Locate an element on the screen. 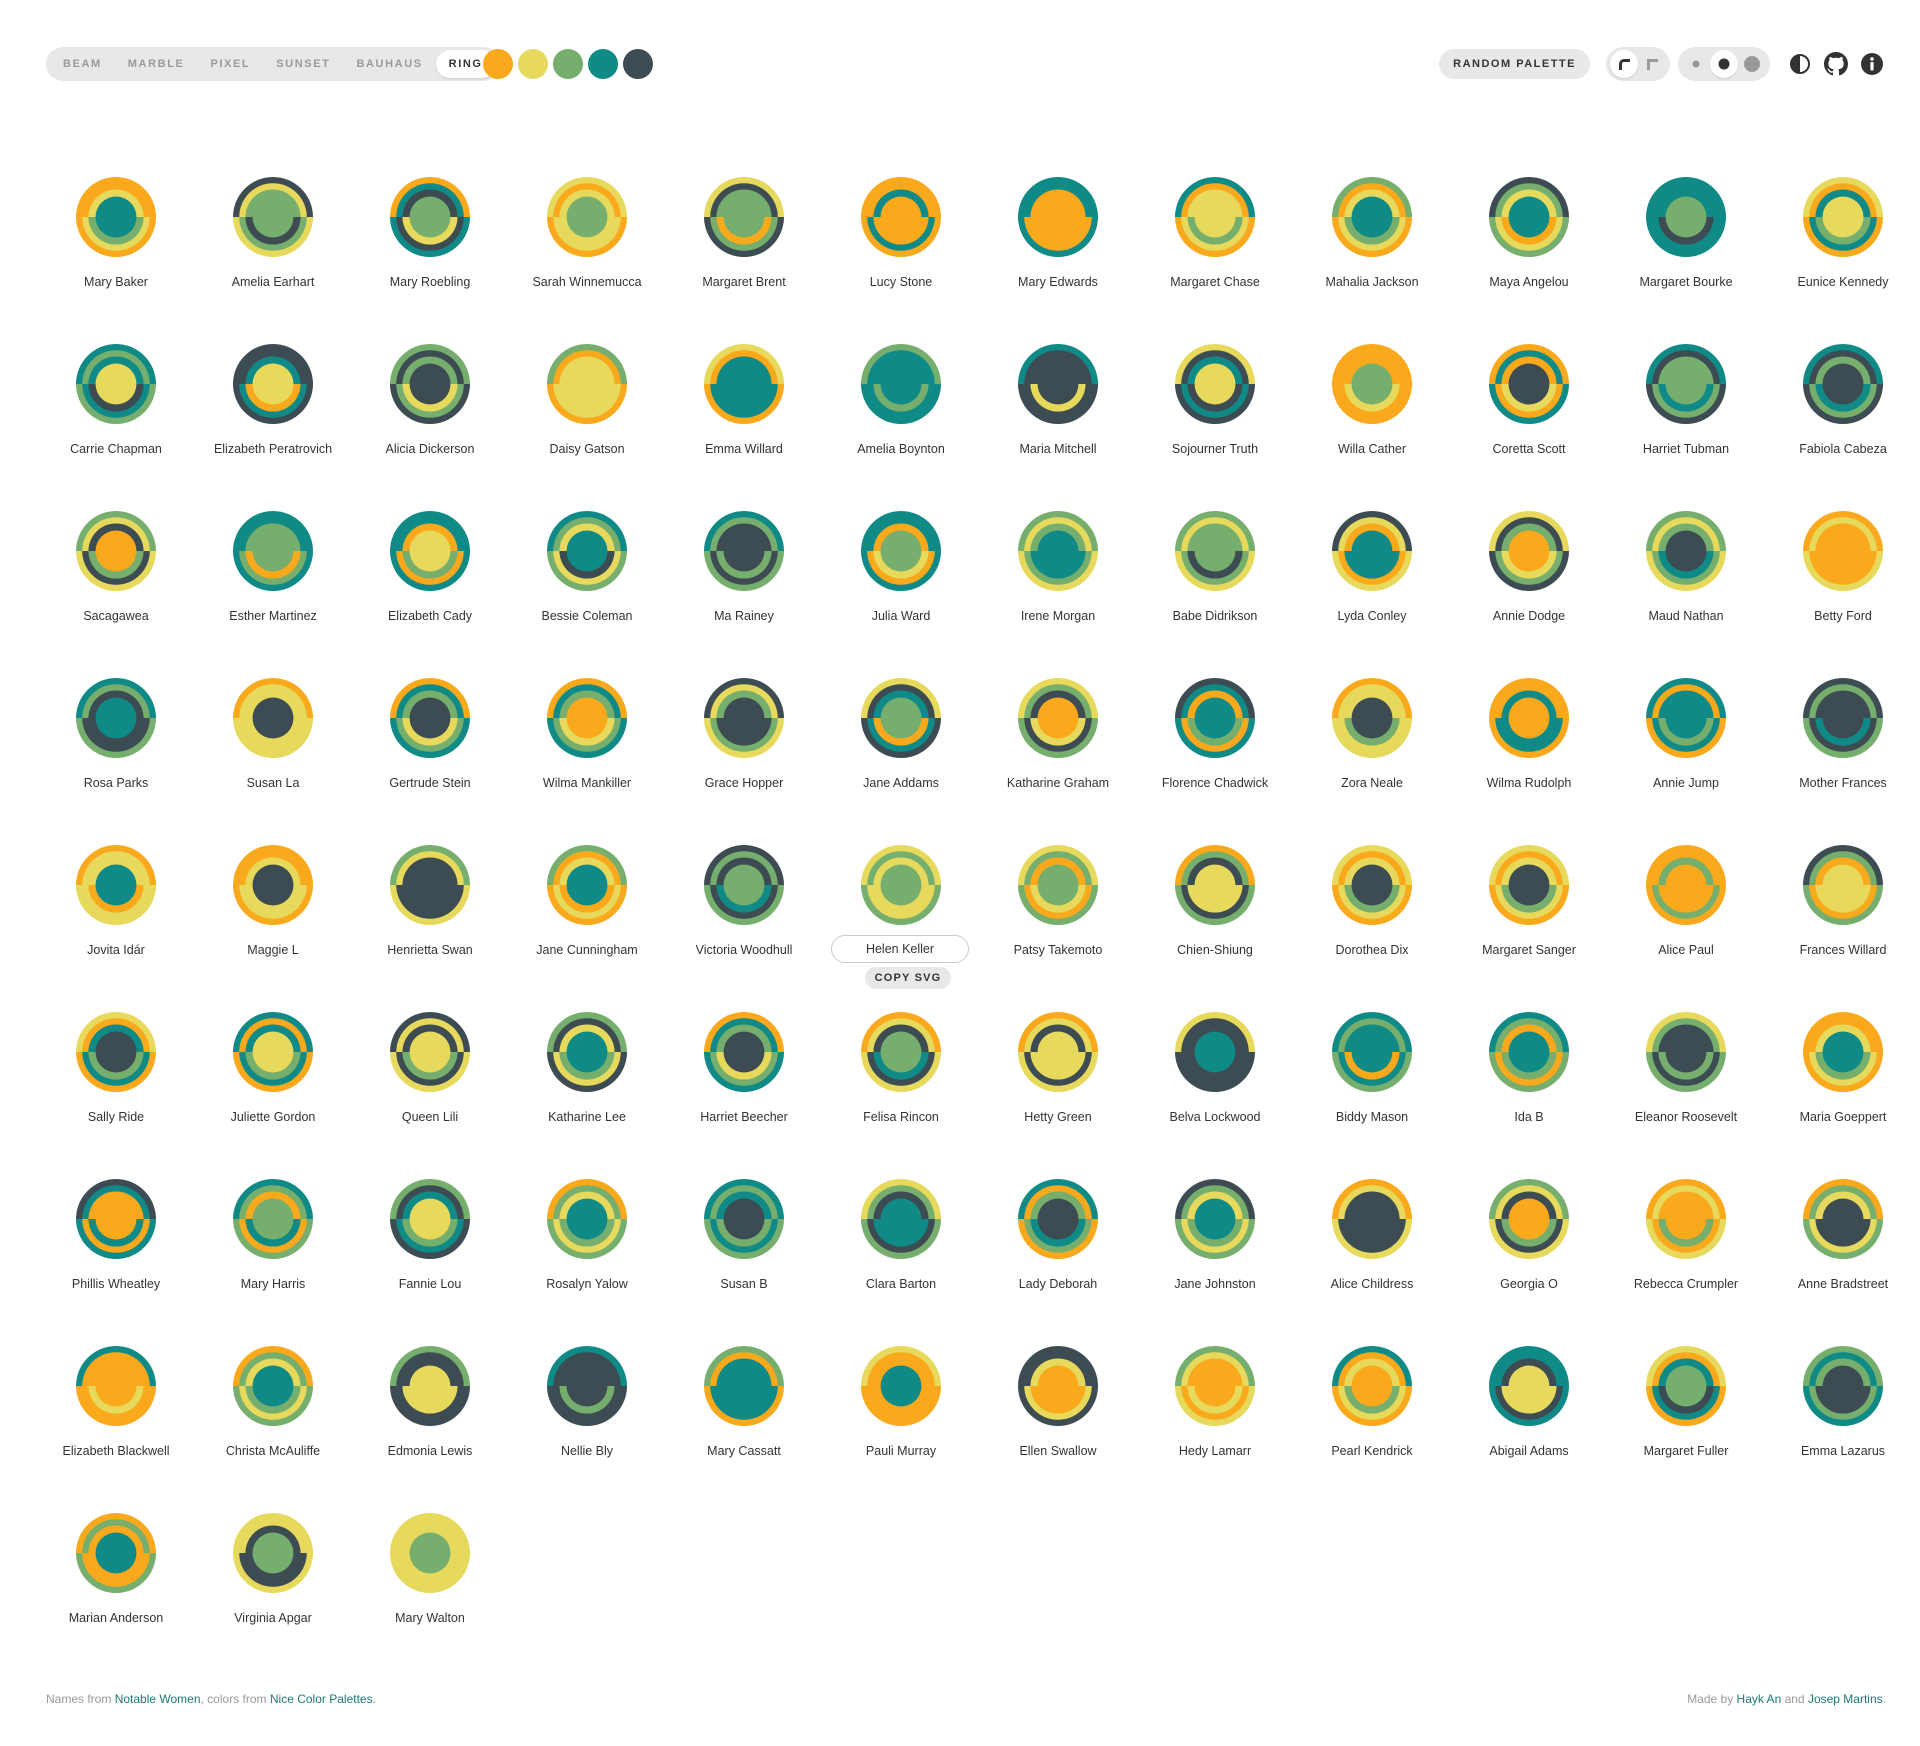 Image resolution: width=1920 pixels, height=1746 pixels. avatar-card: Susan B is located at coordinates (744, 1235).